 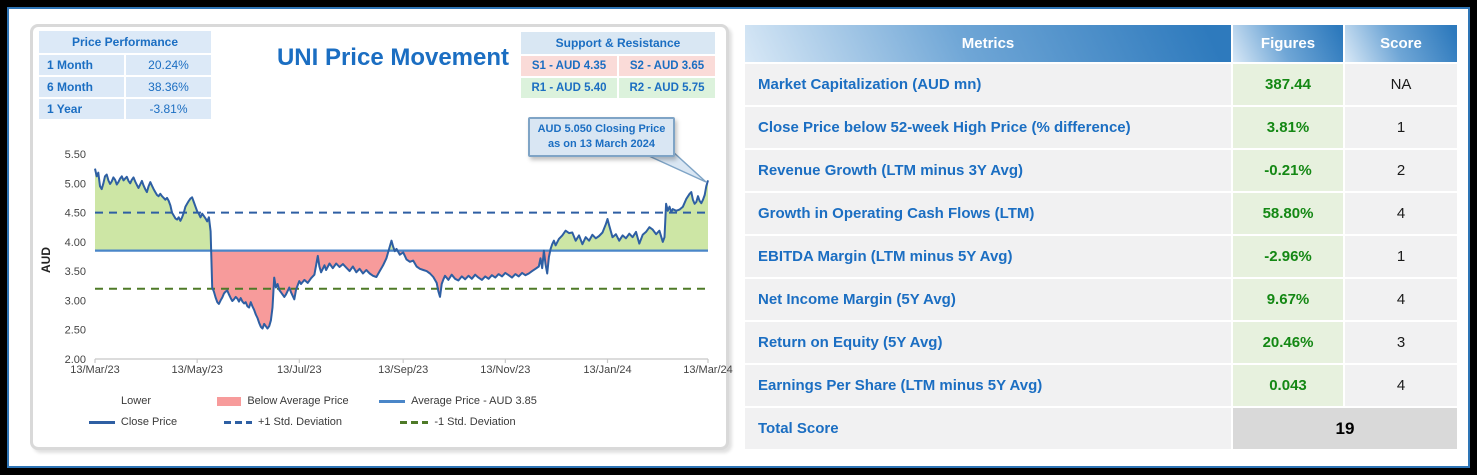 What do you see at coordinates (569, 88) in the screenshot?
I see `resistance-level-cell: R1 - AUD 5.40` at bounding box center [569, 88].